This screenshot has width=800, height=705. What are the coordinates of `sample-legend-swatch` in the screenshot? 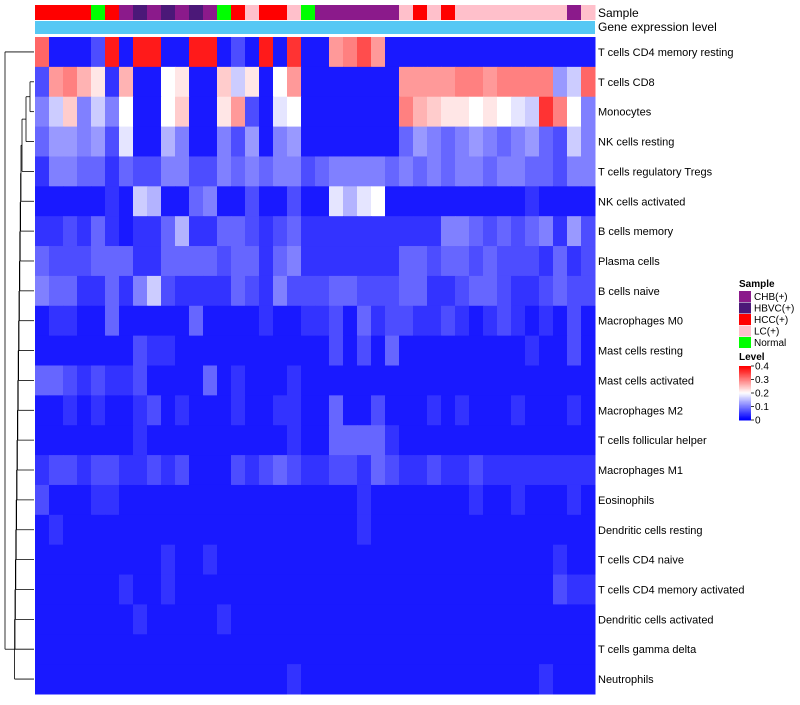 It's located at (745, 308).